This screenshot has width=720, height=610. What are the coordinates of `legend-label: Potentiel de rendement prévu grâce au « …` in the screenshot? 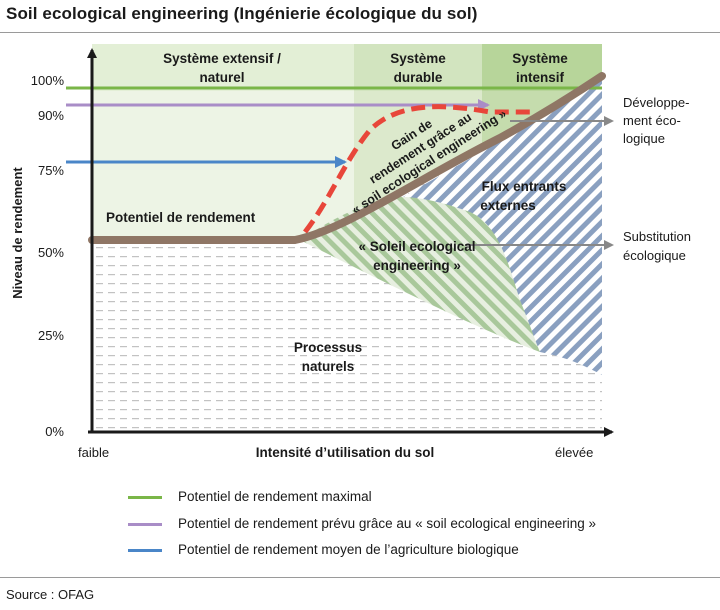 It's located at (387, 523).